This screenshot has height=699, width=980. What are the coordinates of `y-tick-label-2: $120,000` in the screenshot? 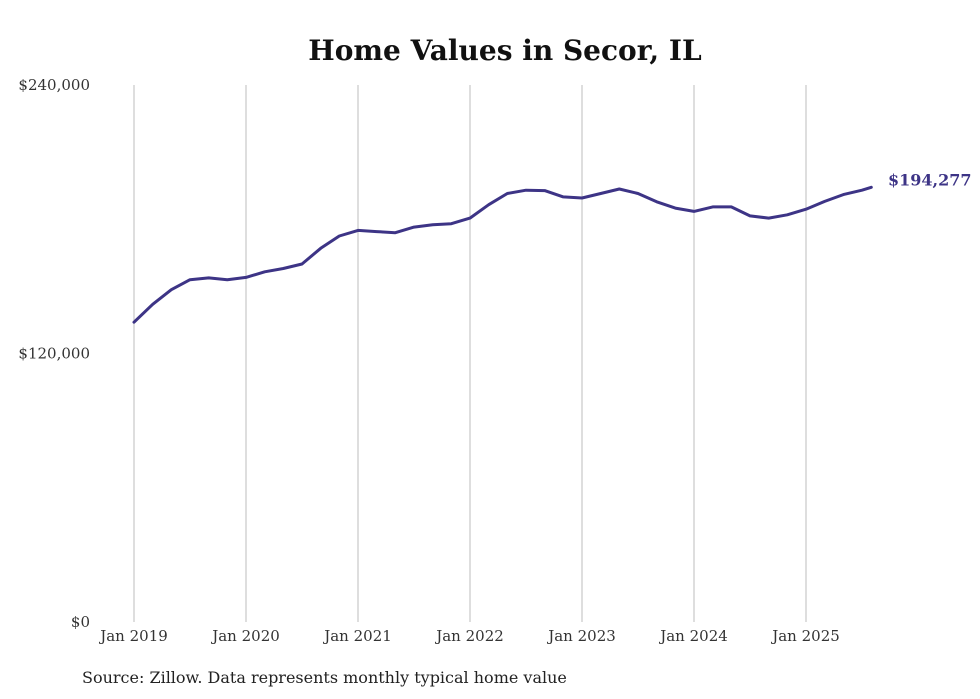 It's located at (54, 354).